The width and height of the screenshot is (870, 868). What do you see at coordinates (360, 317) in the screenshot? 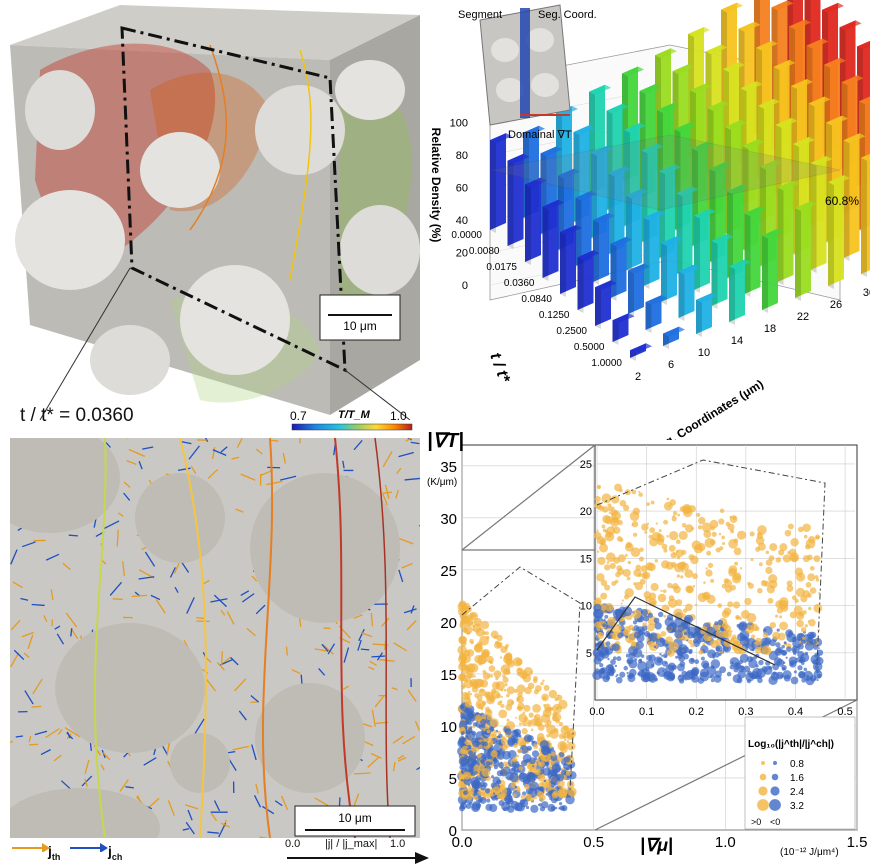
I see `scale-bar-a: 10 μm` at bounding box center [360, 317].